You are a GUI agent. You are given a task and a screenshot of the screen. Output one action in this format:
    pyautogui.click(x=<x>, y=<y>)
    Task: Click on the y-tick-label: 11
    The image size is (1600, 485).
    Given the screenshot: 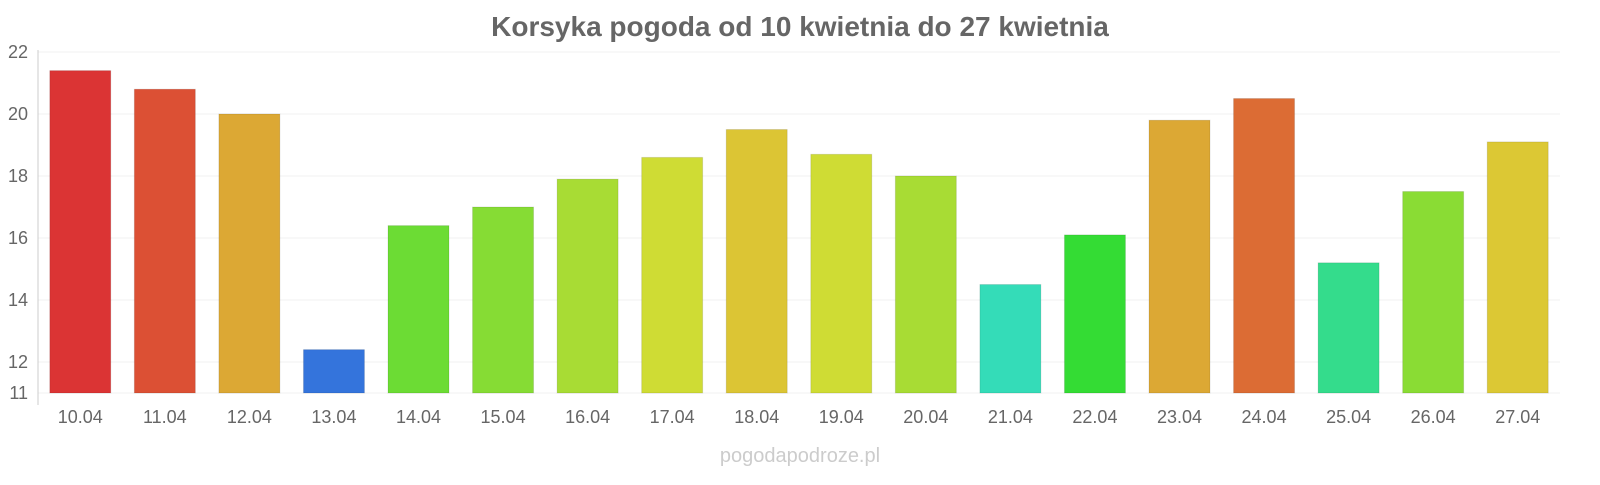 What is the action you would take?
    pyautogui.click(x=18, y=393)
    